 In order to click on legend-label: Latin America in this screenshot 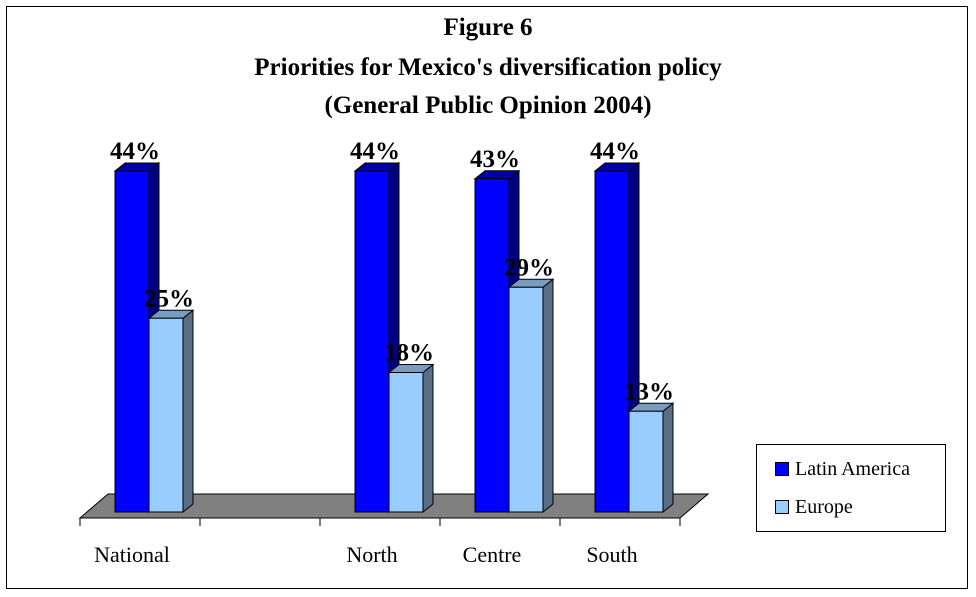, I will do `click(852, 468)`.